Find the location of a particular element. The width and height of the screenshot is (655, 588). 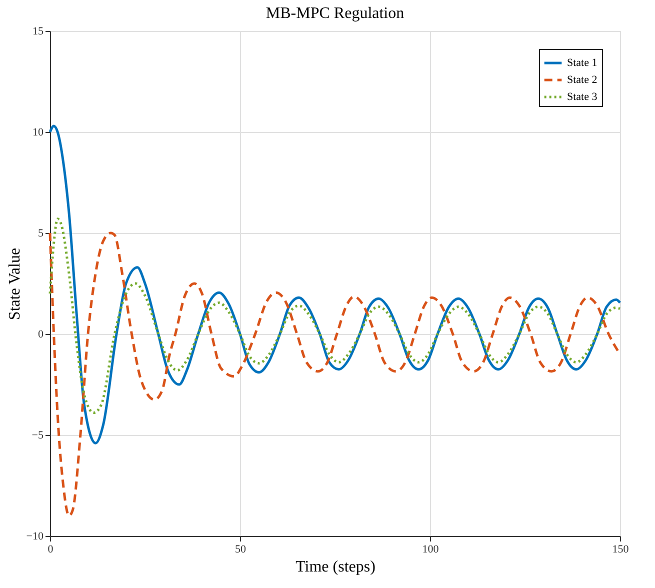

y-axis-title: State Value is located at coordinates (15, 284).